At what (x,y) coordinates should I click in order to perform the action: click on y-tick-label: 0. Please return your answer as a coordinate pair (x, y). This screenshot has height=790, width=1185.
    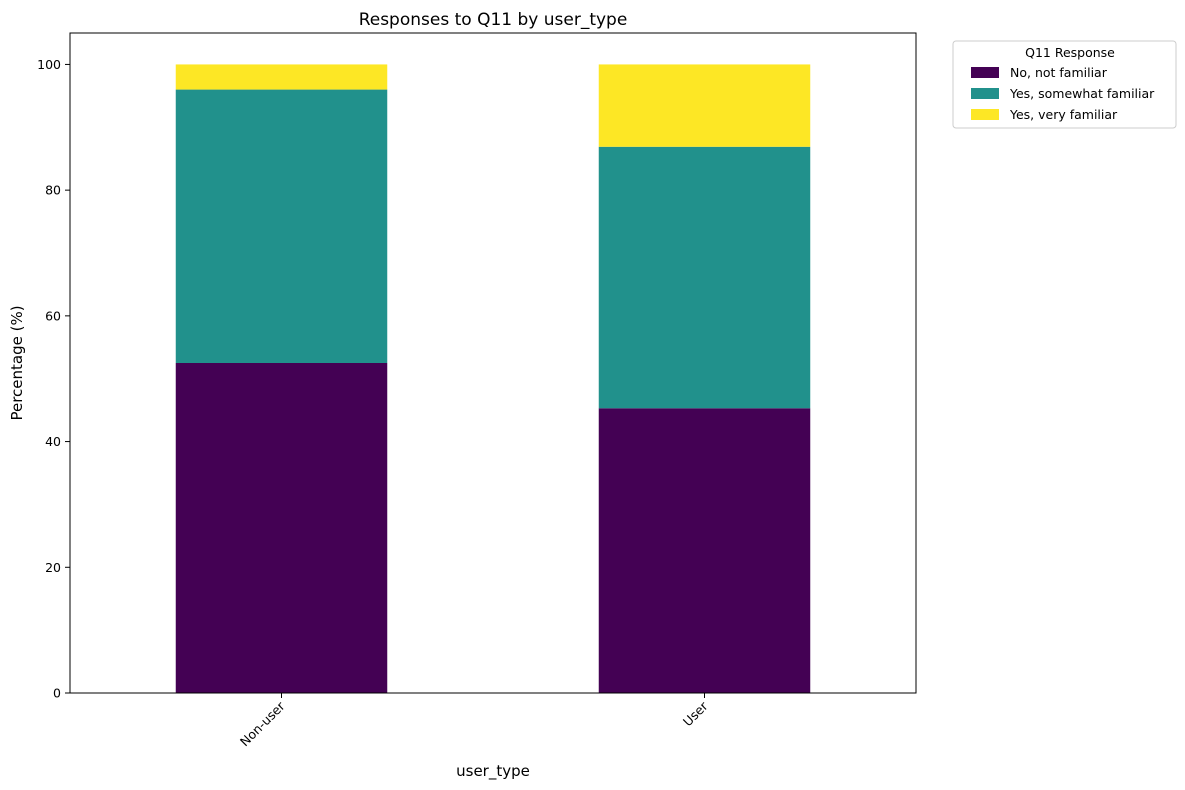
    Looking at the image, I should click on (57, 693).